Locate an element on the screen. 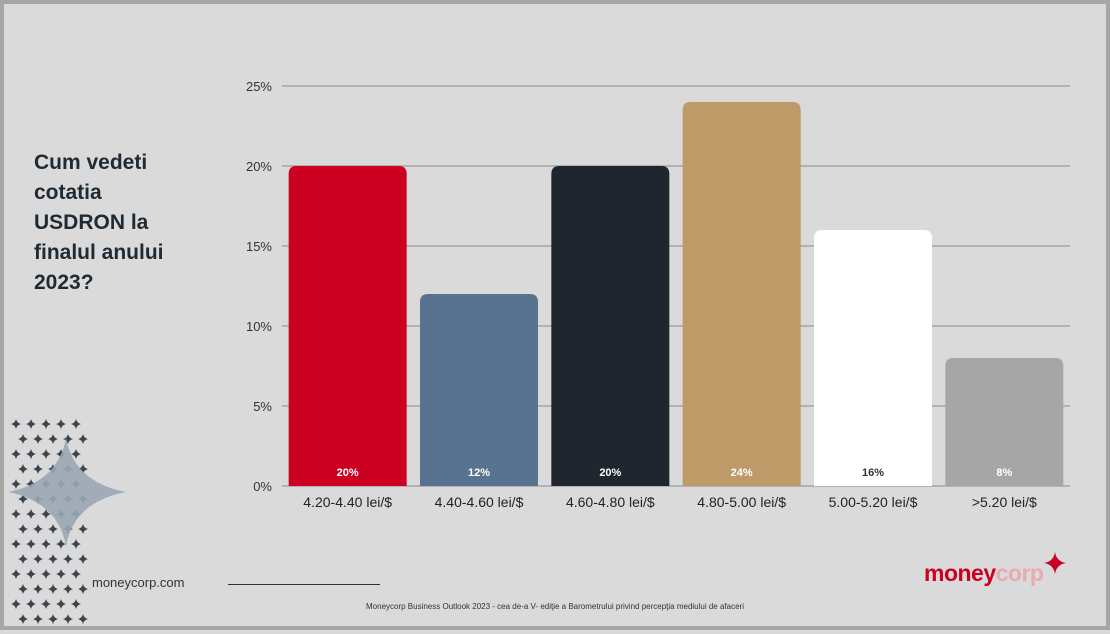  large-star-icon is located at coordinates (67, 492).